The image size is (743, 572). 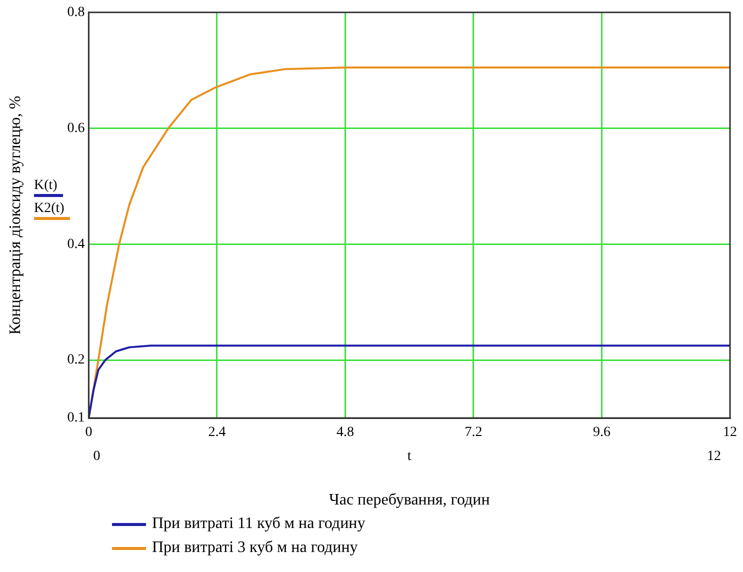 What do you see at coordinates (409, 500) in the screenshot?
I see `x-axis-title: Час перебування, годин` at bounding box center [409, 500].